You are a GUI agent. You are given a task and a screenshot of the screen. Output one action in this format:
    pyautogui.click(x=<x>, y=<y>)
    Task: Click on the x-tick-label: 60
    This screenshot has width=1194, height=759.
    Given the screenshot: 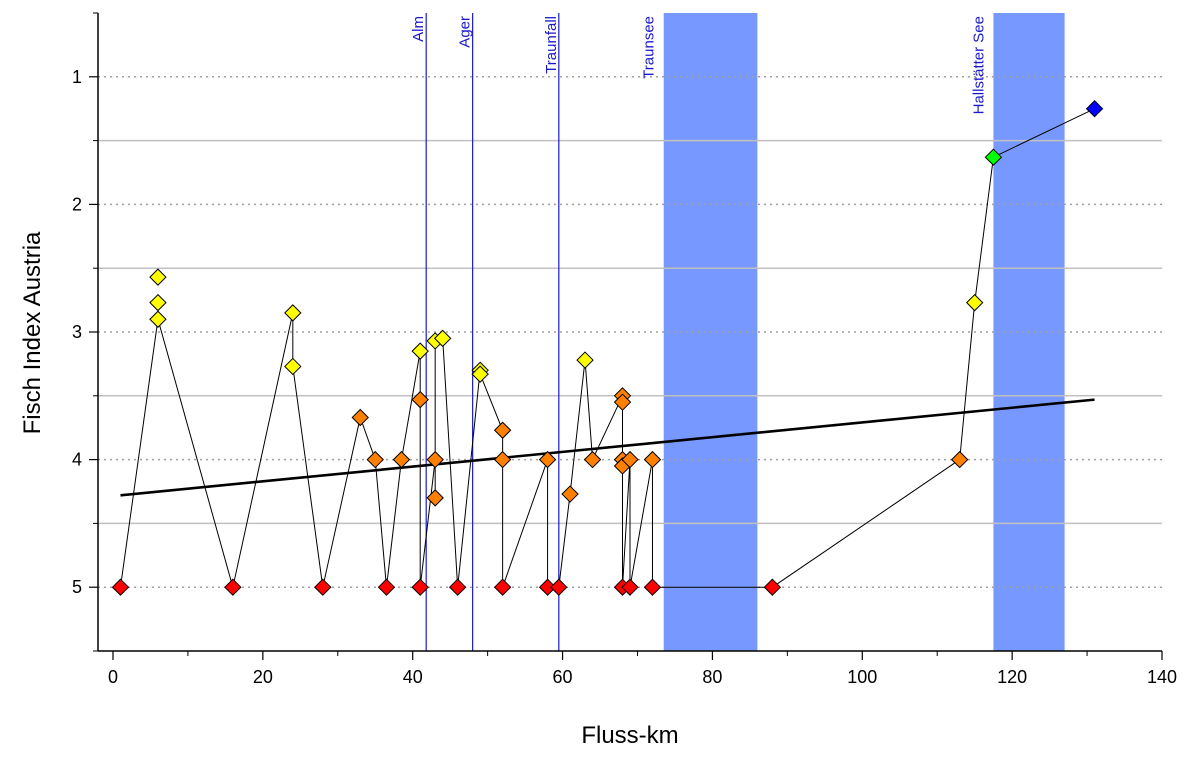 What is the action you would take?
    pyautogui.click(x=563, y=677)
    